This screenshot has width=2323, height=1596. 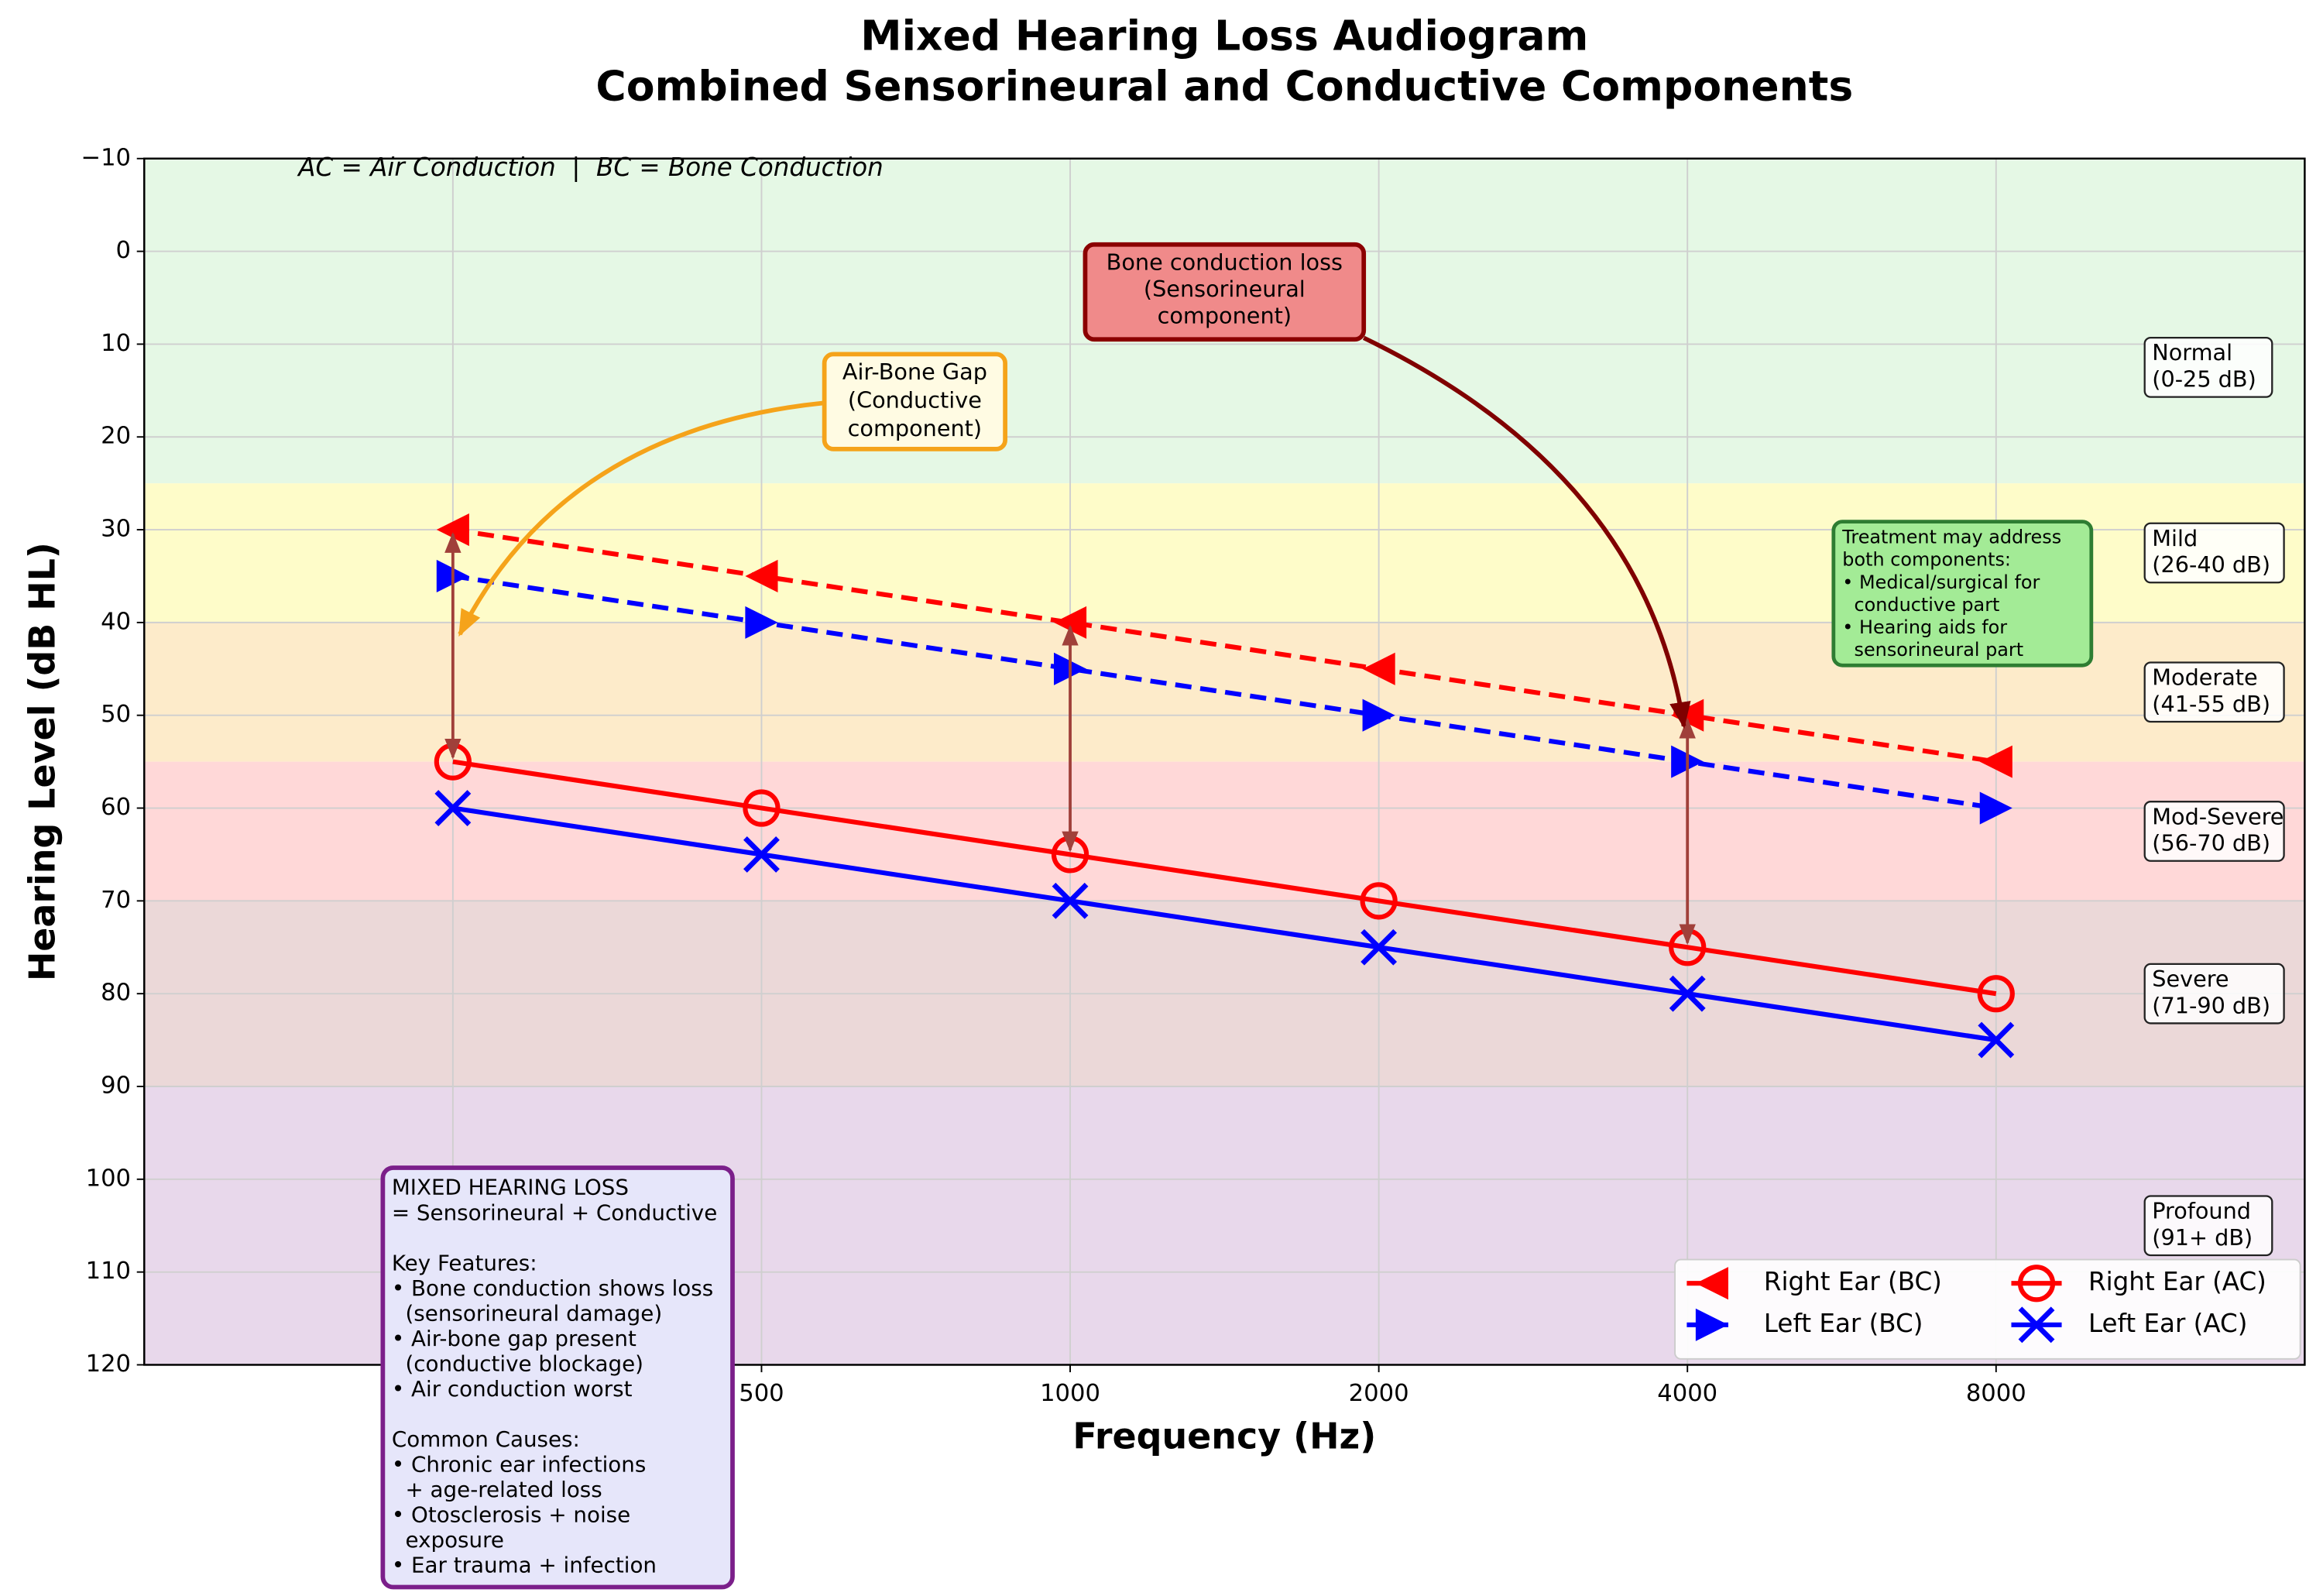 I want to click on x-tick-label: 2000, so click(x=1379, y=1393).